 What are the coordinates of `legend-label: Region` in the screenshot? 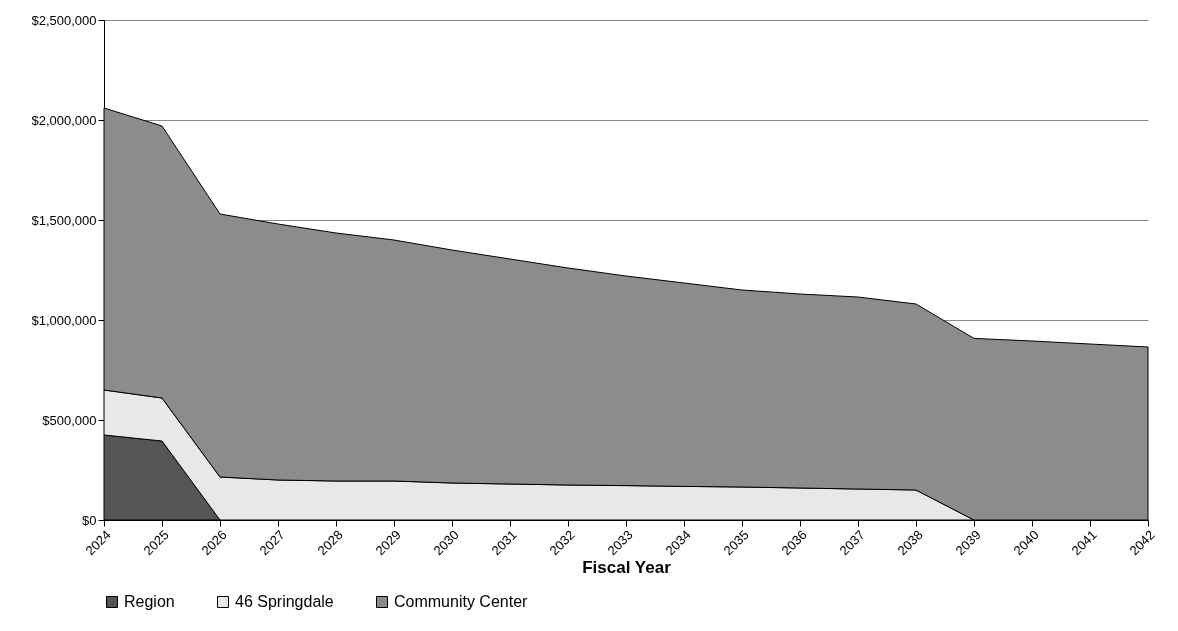 It's located at (149, 601).